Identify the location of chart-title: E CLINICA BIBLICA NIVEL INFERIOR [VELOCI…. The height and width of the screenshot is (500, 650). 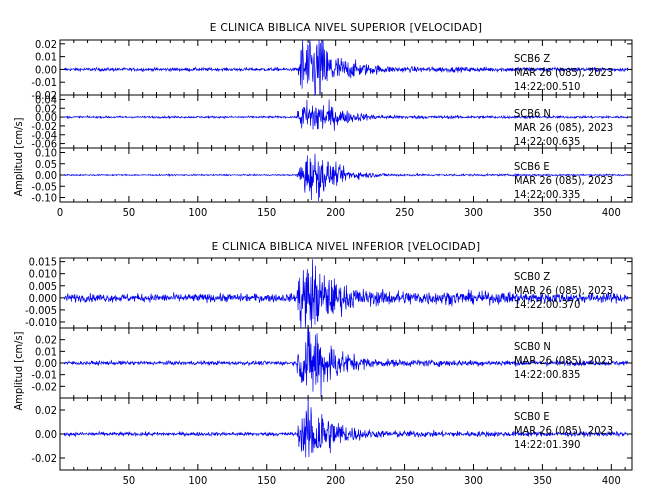
(346, 247).